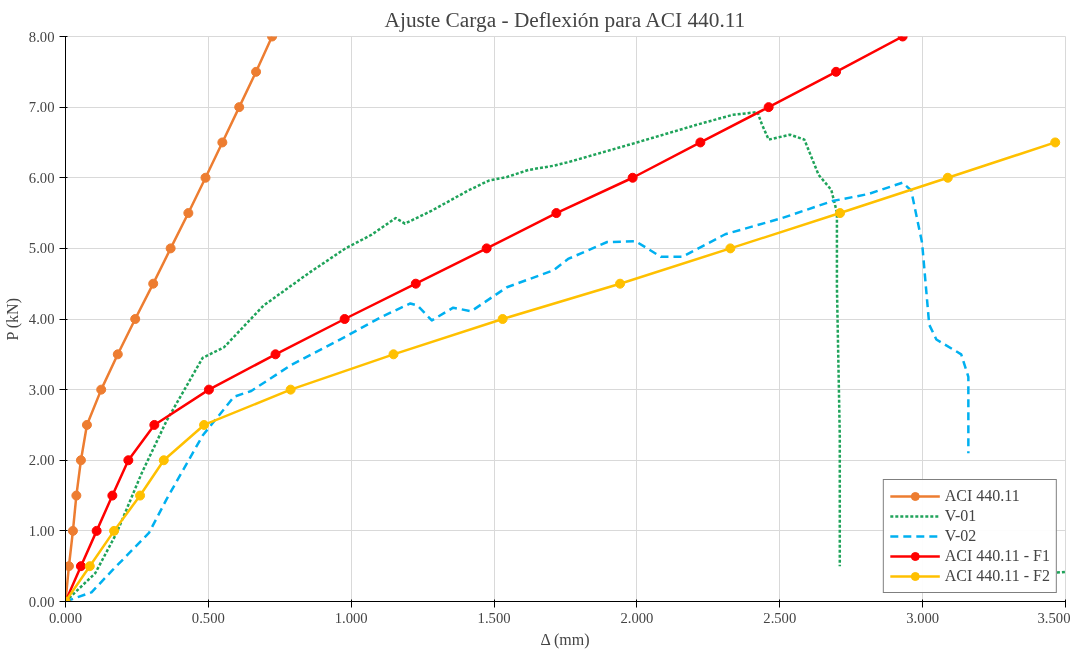  I want to click on legend-label: ACI 440.11 - F2, so click(997, 576).